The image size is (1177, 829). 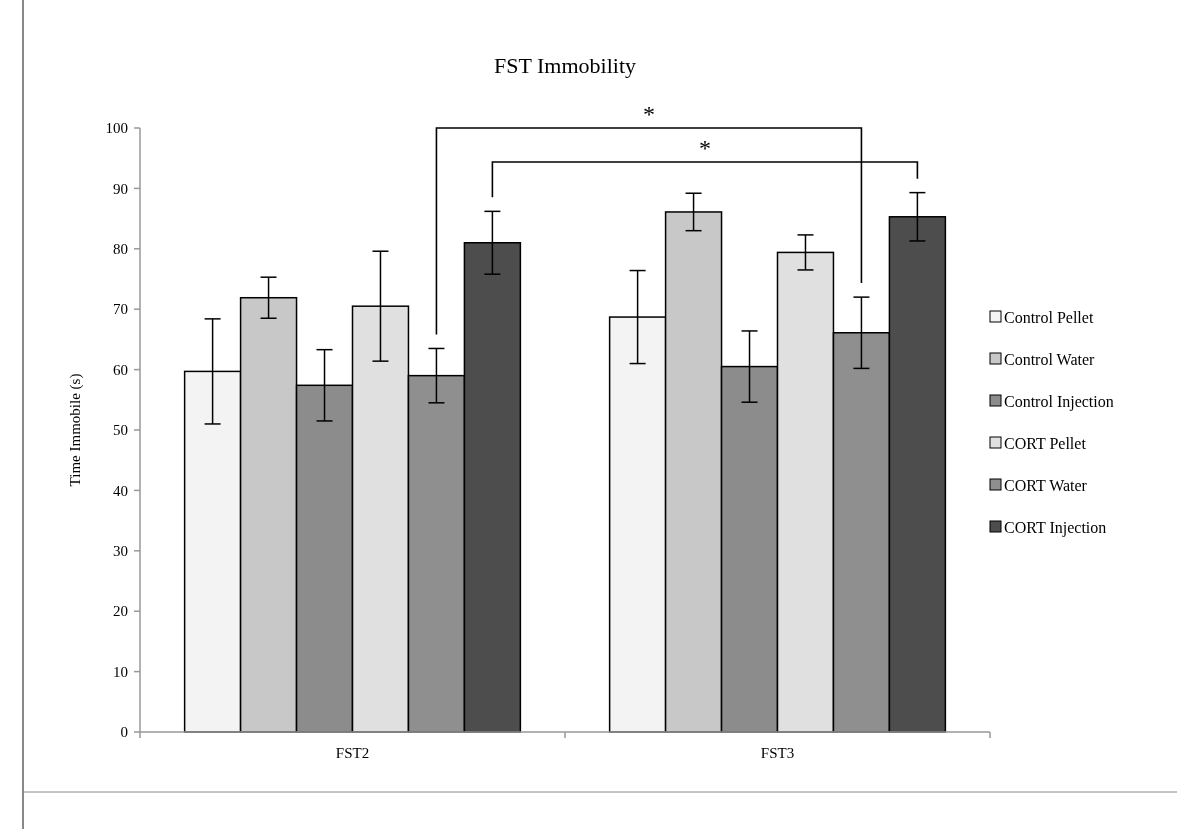 What do you see at coordinates (120, 309) in the screenshot?
I see `y-tick-label: 70` at bounding box center [120, 309].